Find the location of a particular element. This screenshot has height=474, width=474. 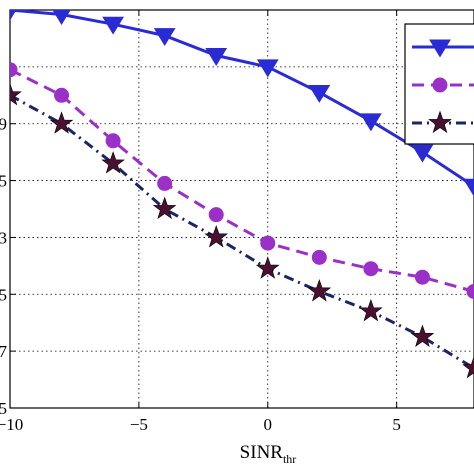

y-tick-label: .7 is located at coordinates (4, 351).